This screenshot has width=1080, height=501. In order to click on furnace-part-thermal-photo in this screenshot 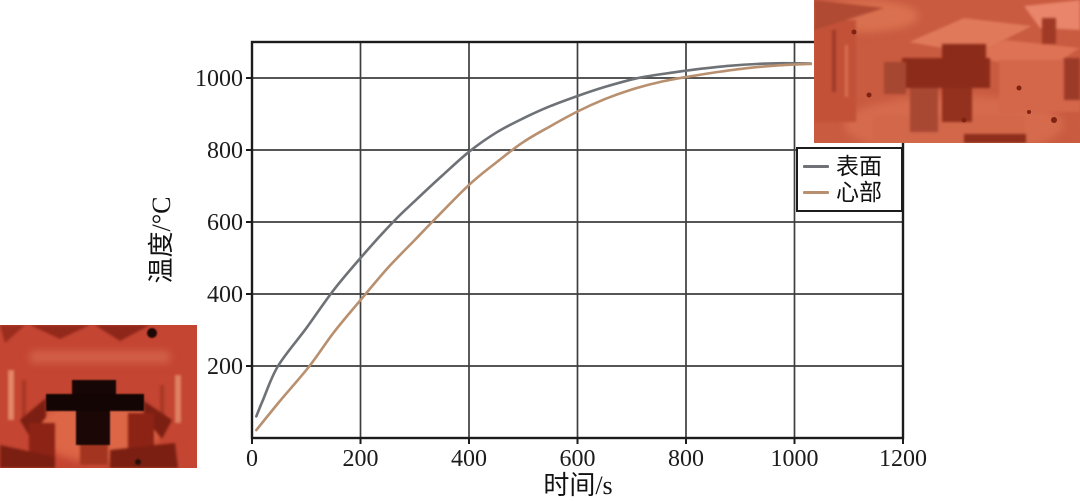, I will do `click(98, 396)`.